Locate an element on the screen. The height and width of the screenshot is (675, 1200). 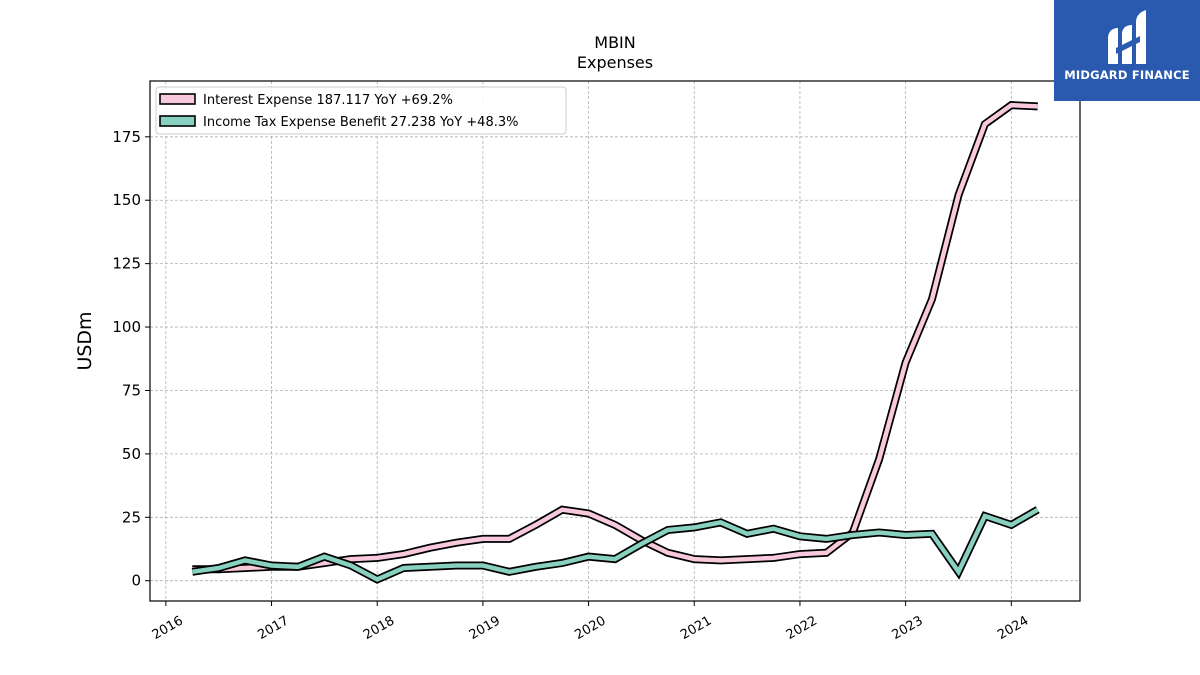
y-tick-label: 0 is located at coordinates (136, 581).